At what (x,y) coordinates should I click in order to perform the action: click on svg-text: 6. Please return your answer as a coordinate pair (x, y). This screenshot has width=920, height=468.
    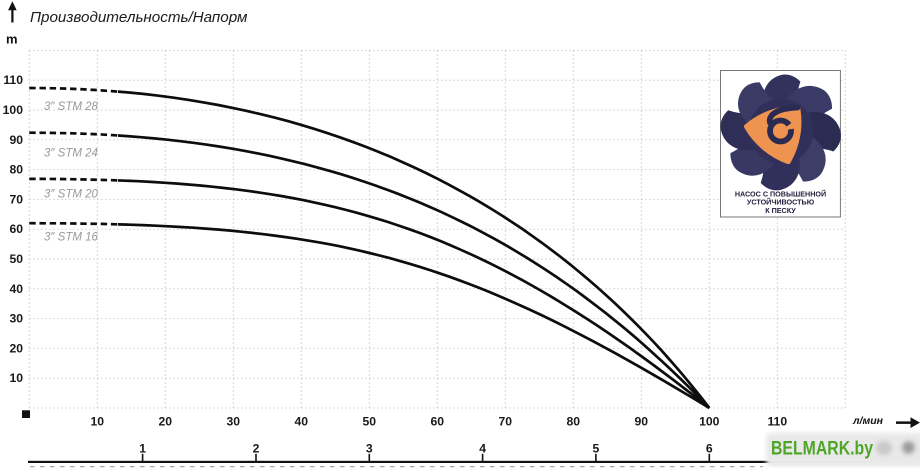
    Looking at the image, I should click on (709, 448).